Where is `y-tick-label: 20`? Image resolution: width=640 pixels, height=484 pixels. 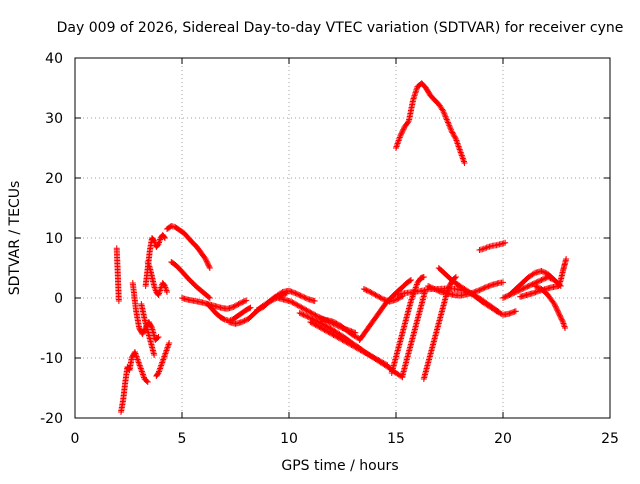
y-tick-label: 20 is located at coordinates (54, 179).